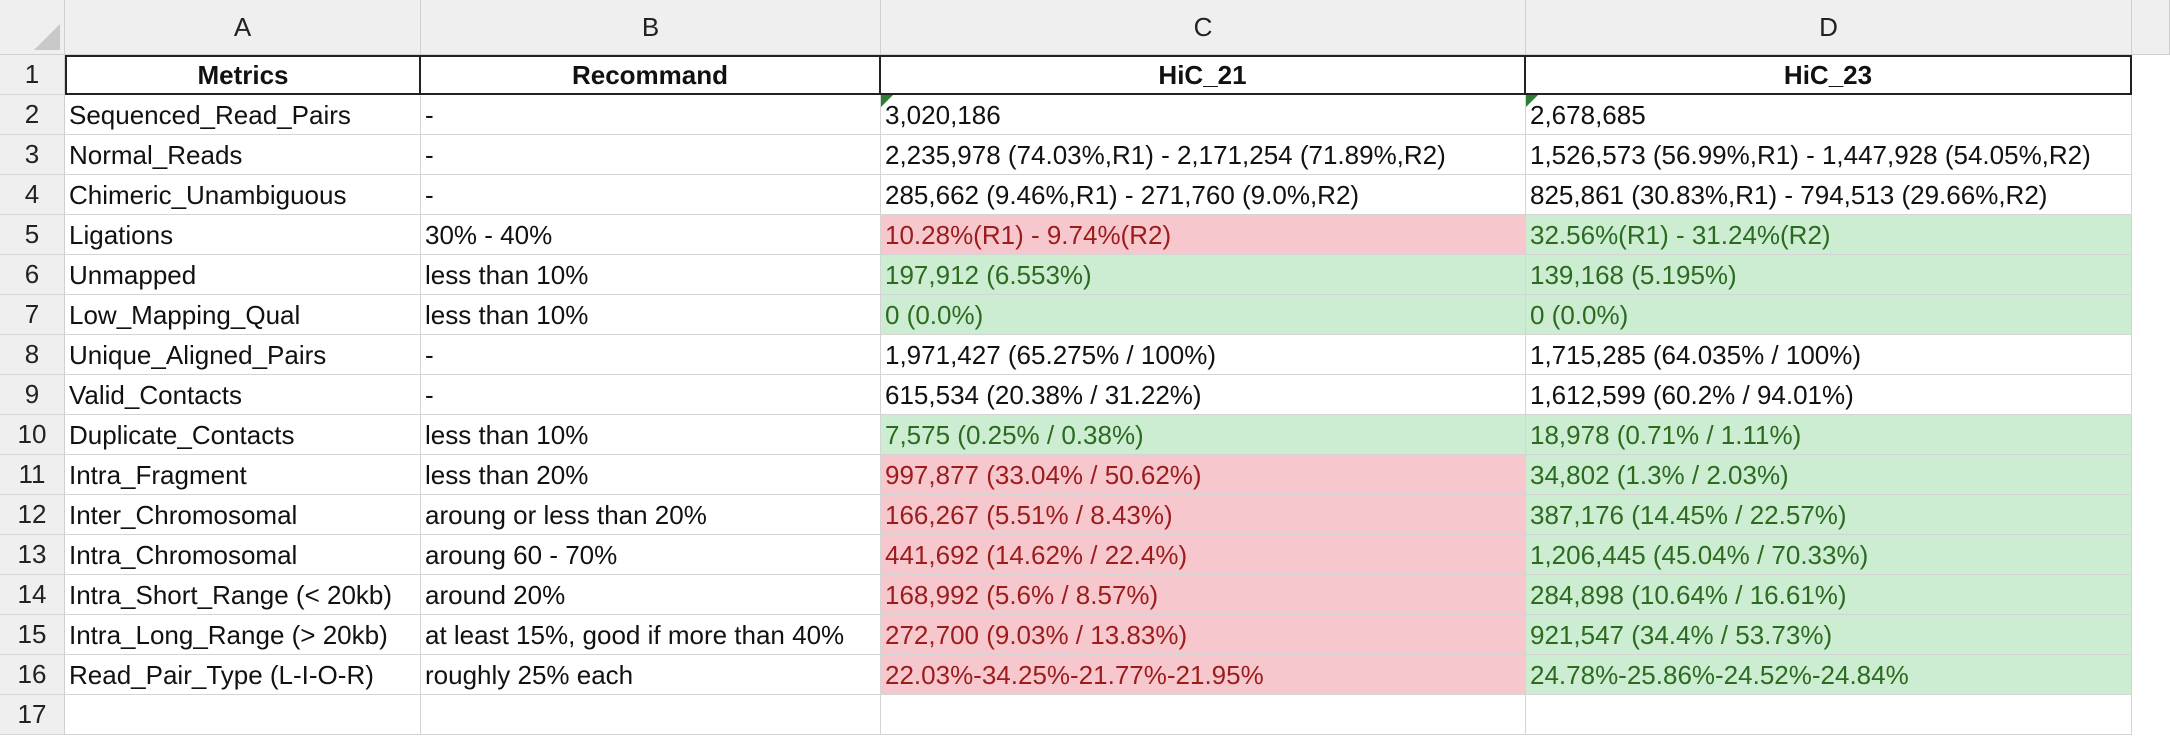 The image size is (2170, 746). Describe the element at coordinates (1203, 27) in the screenshot. I see `column-header-c: C` at that location.